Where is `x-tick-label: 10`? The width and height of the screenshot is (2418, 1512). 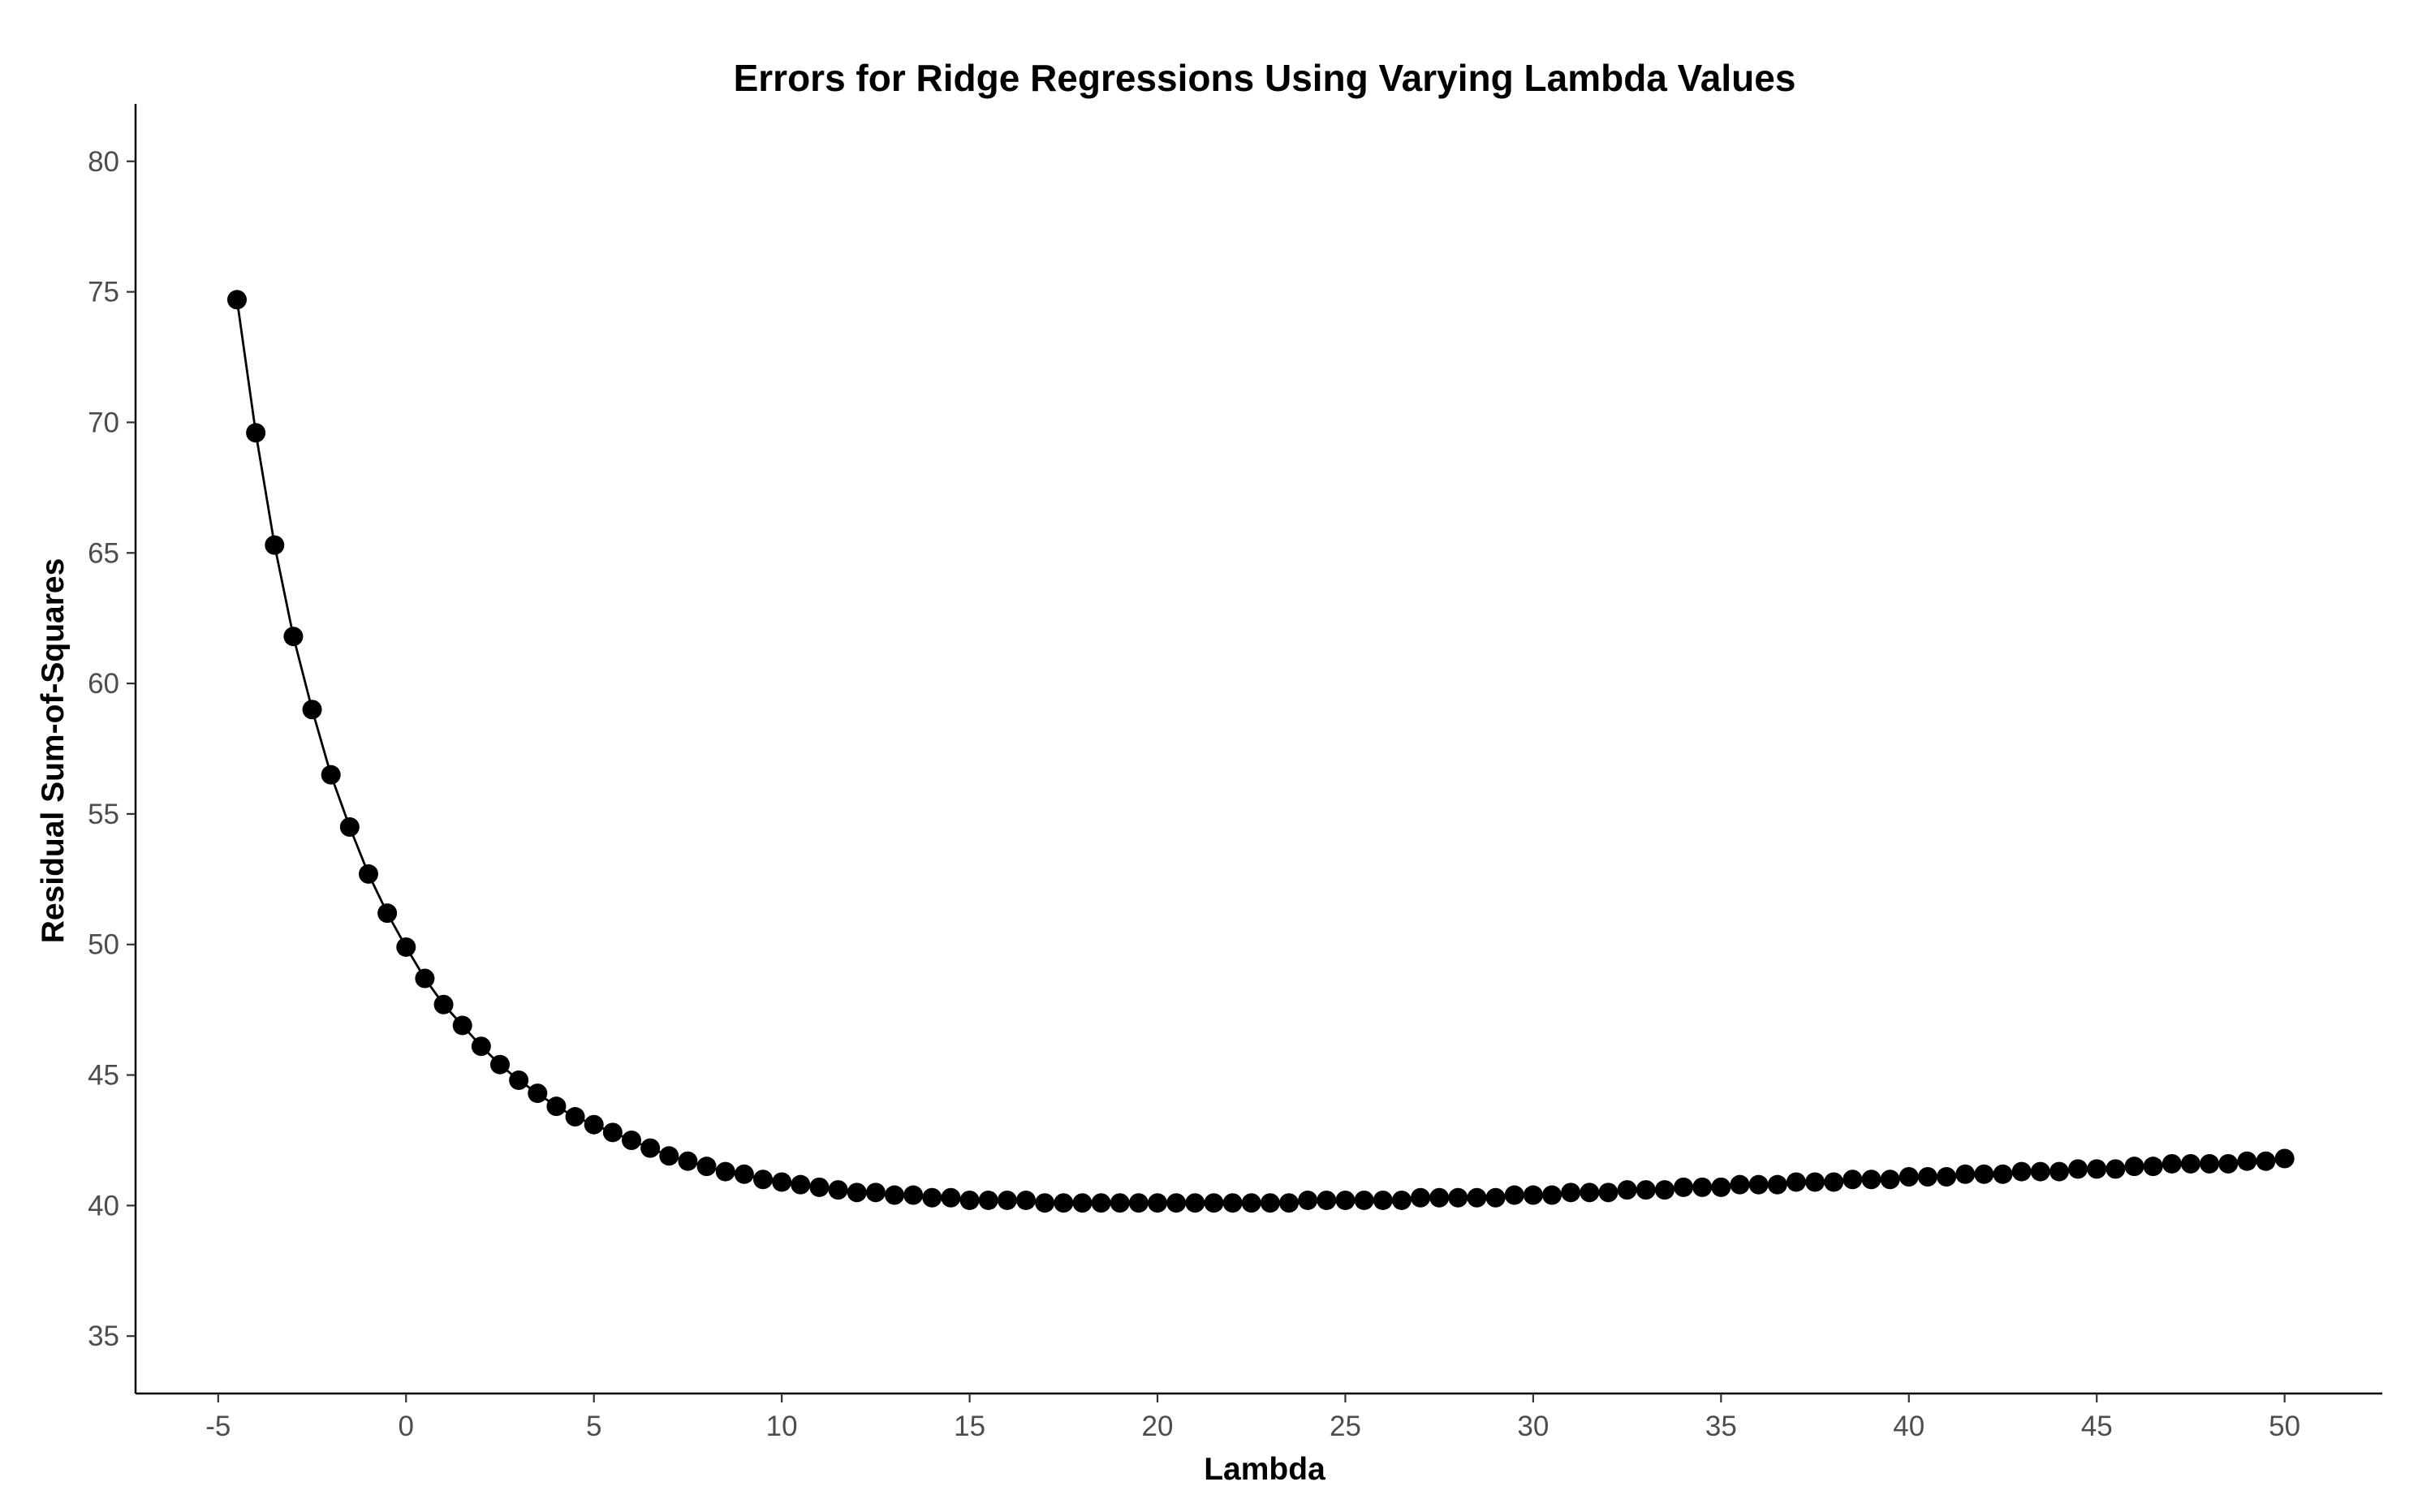 x-tick-label: 10 is located at coordinates (782, 1427).